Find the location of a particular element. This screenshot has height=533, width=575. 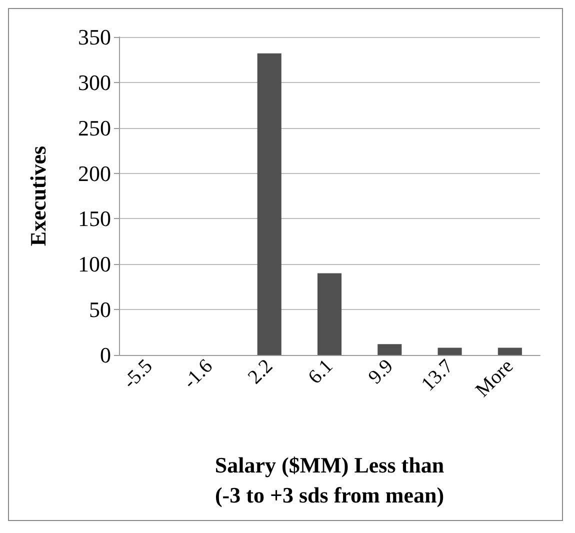

x-tick-label: 6.1 is located at coordinates (321, 371).